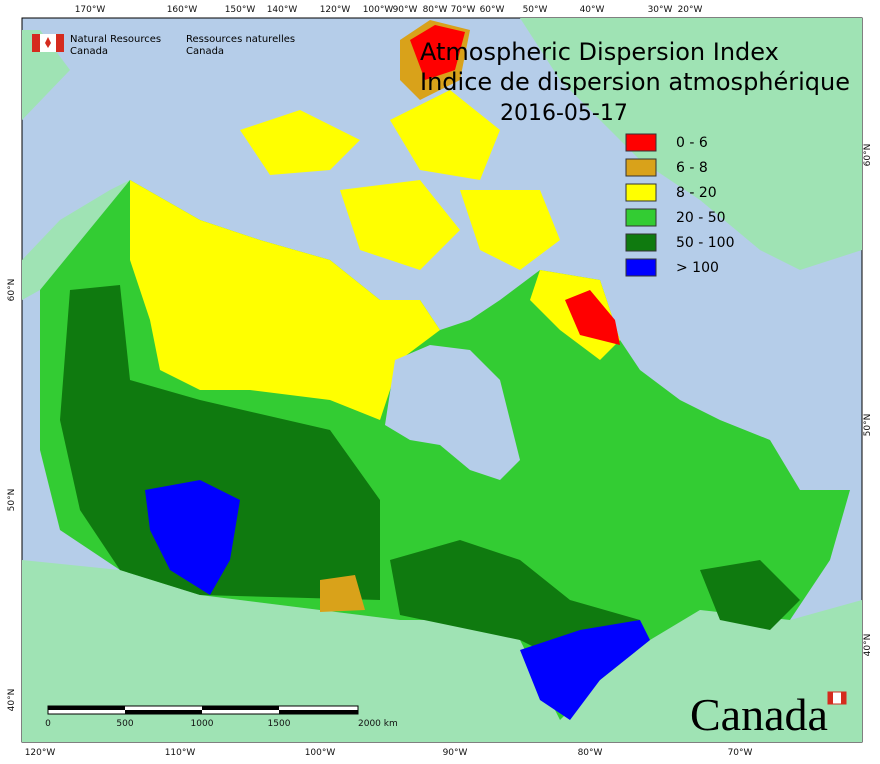 The width and height of the screenshot is (880, 764). What do you see at coordinates (592, 10) in the screenshot?
I see `top-lon-label: 40°W` at bounding box center [592, 10].